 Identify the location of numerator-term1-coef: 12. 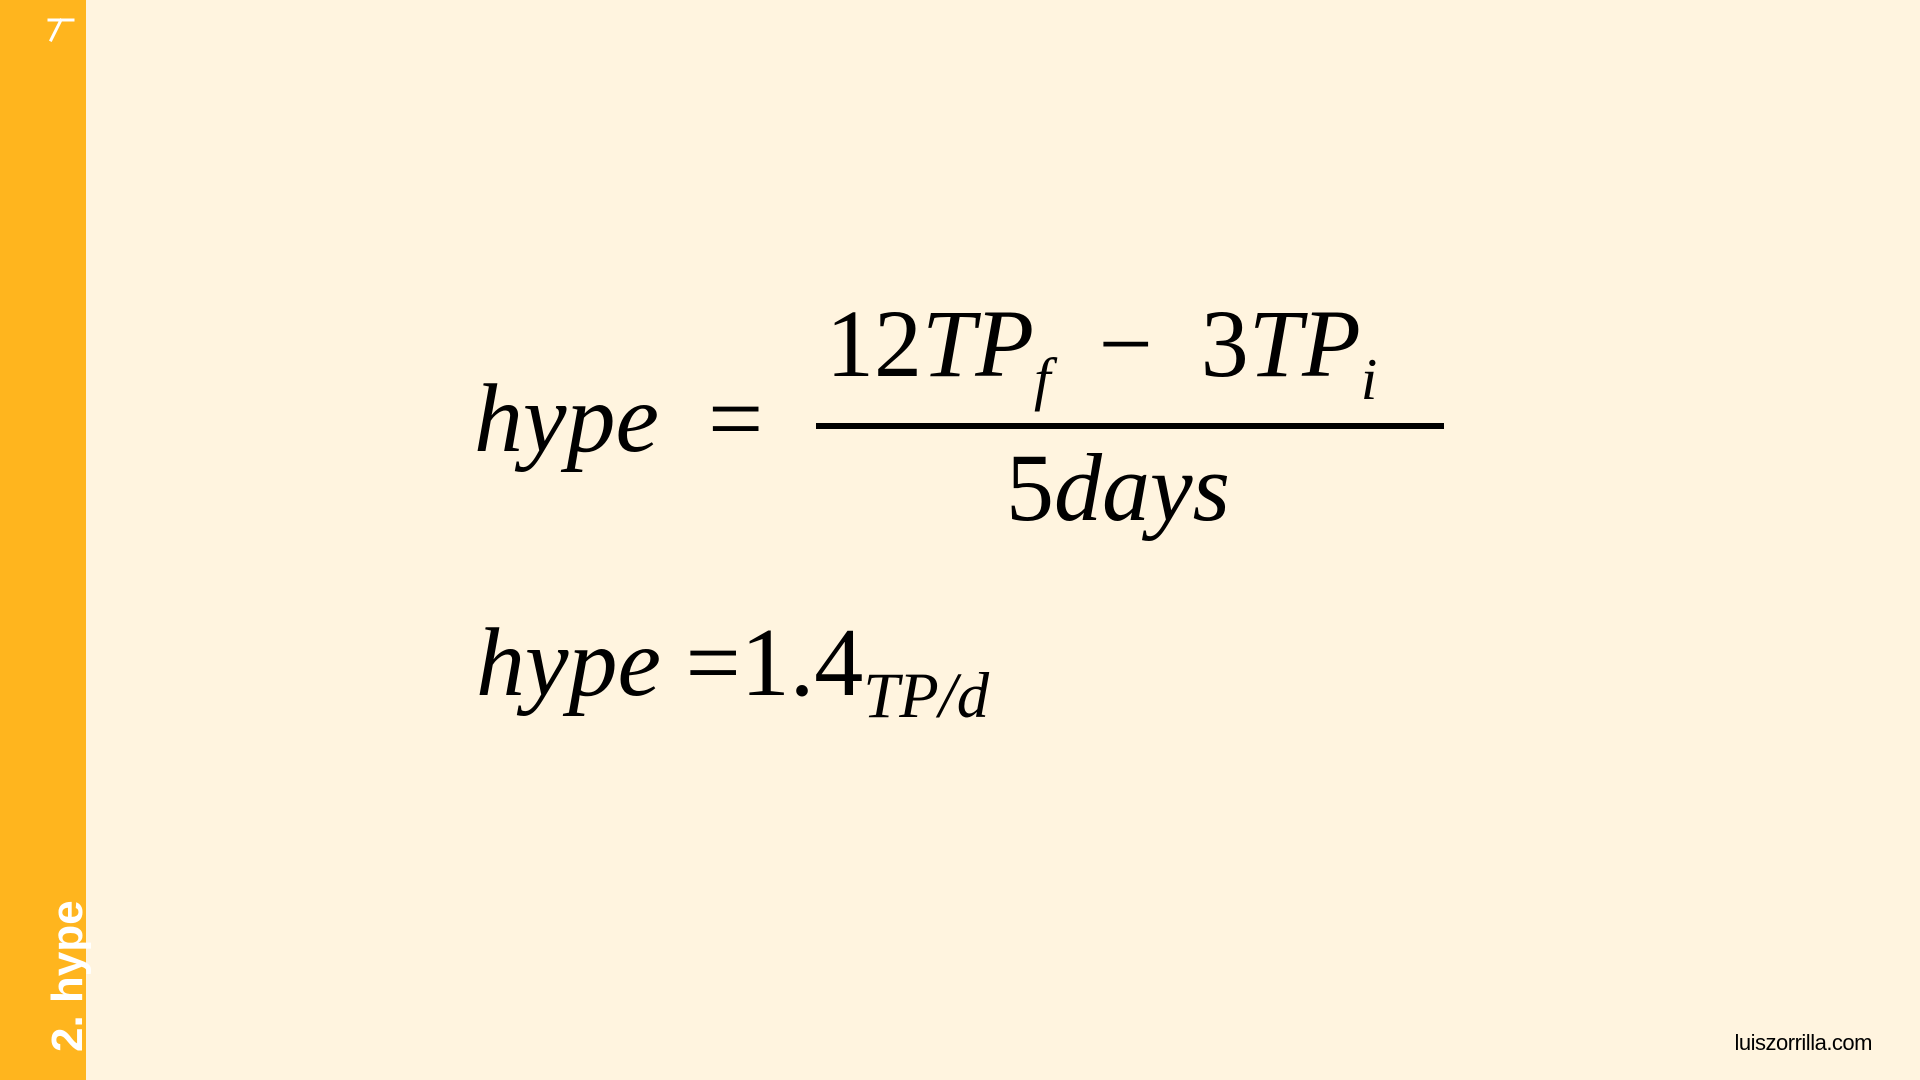
(874, 343).